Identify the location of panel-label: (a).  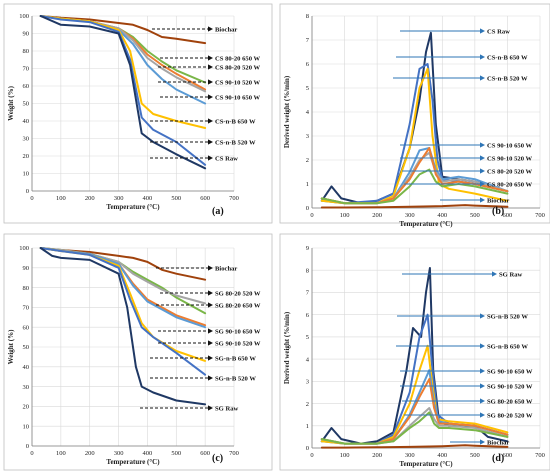
(218, 211).